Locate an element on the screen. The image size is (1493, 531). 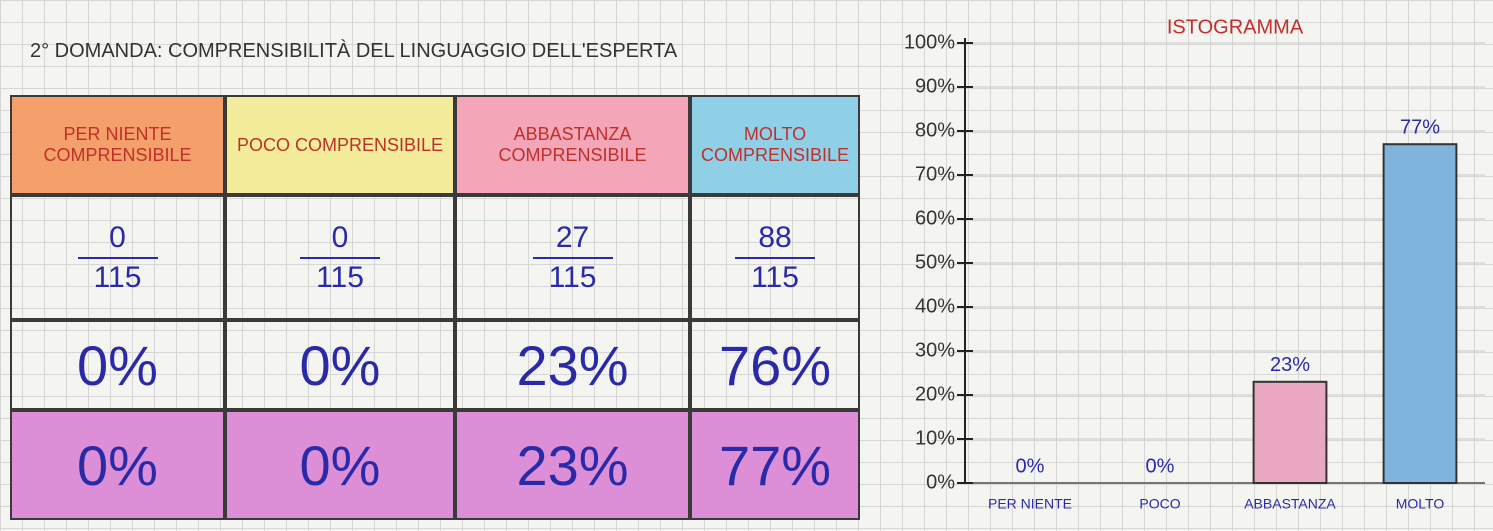
fraction: 88 115 is located at coordinates (775, 258).